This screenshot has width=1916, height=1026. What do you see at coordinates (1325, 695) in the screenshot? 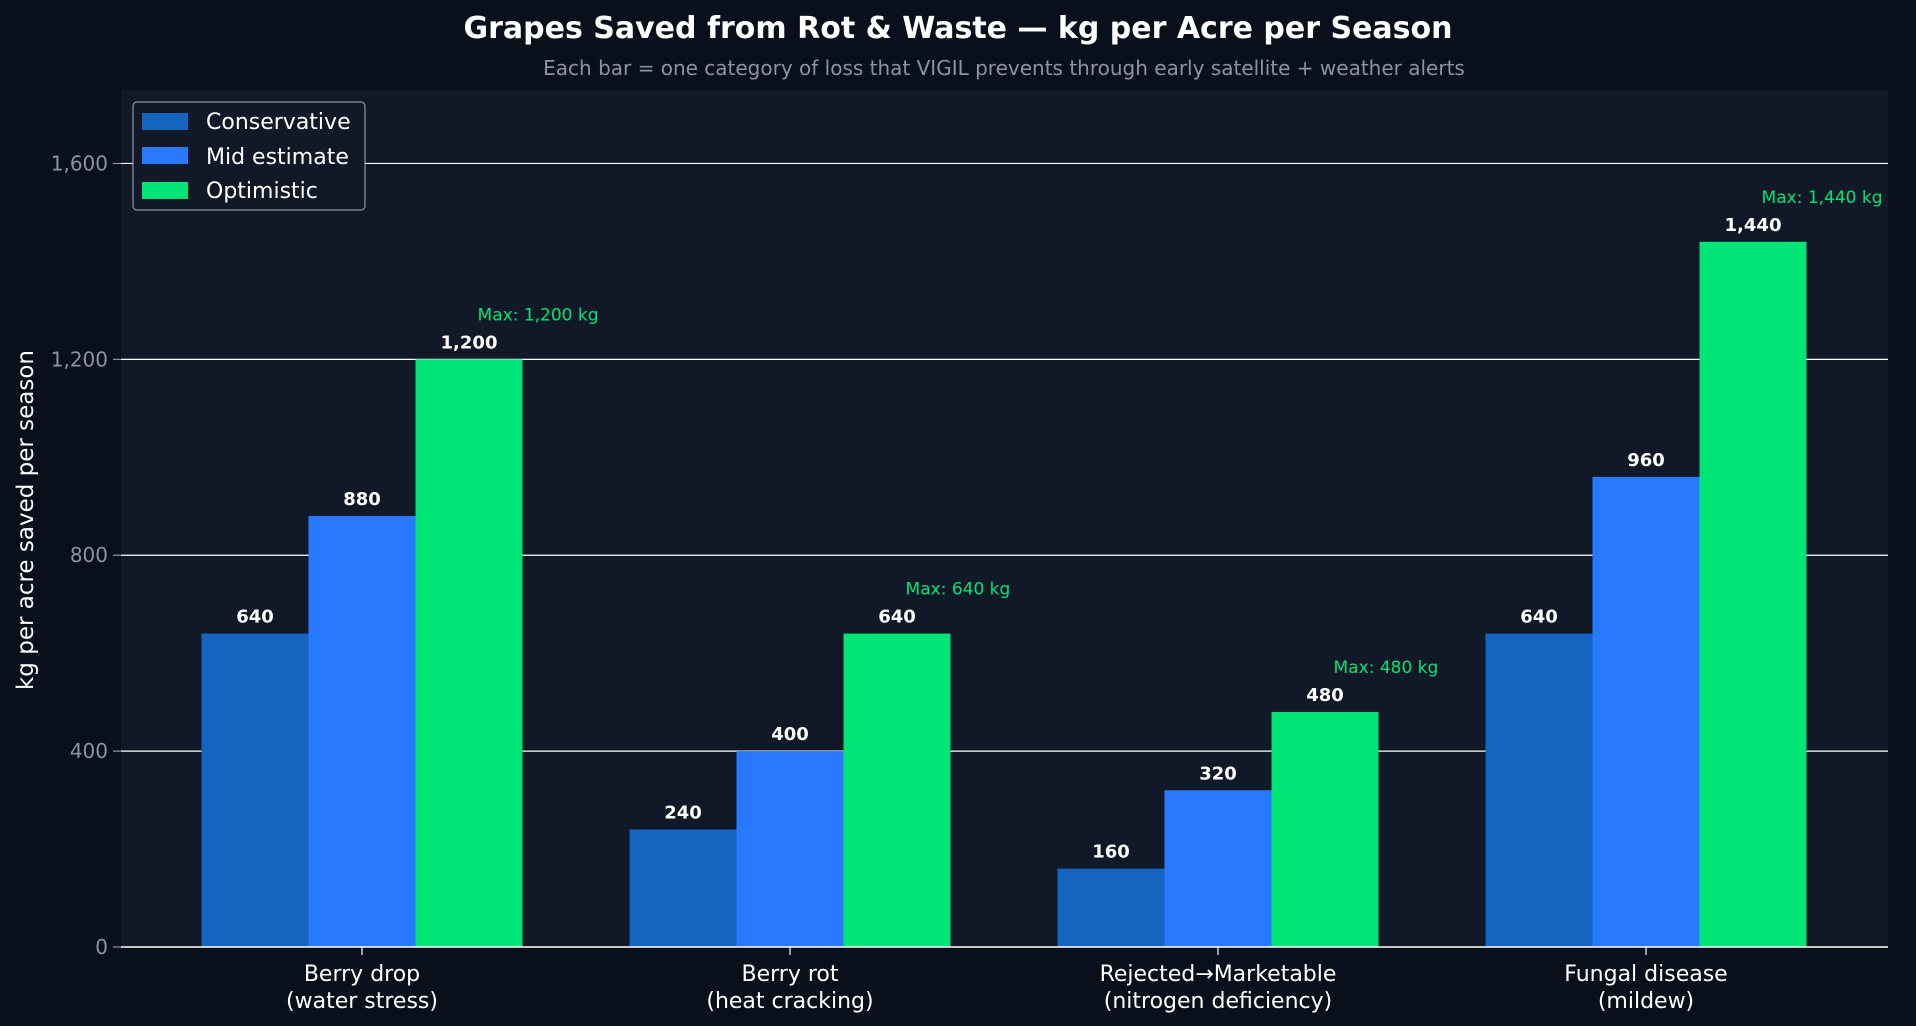
I see `bar-value-label: 480` at bounding box center [1325, 695].